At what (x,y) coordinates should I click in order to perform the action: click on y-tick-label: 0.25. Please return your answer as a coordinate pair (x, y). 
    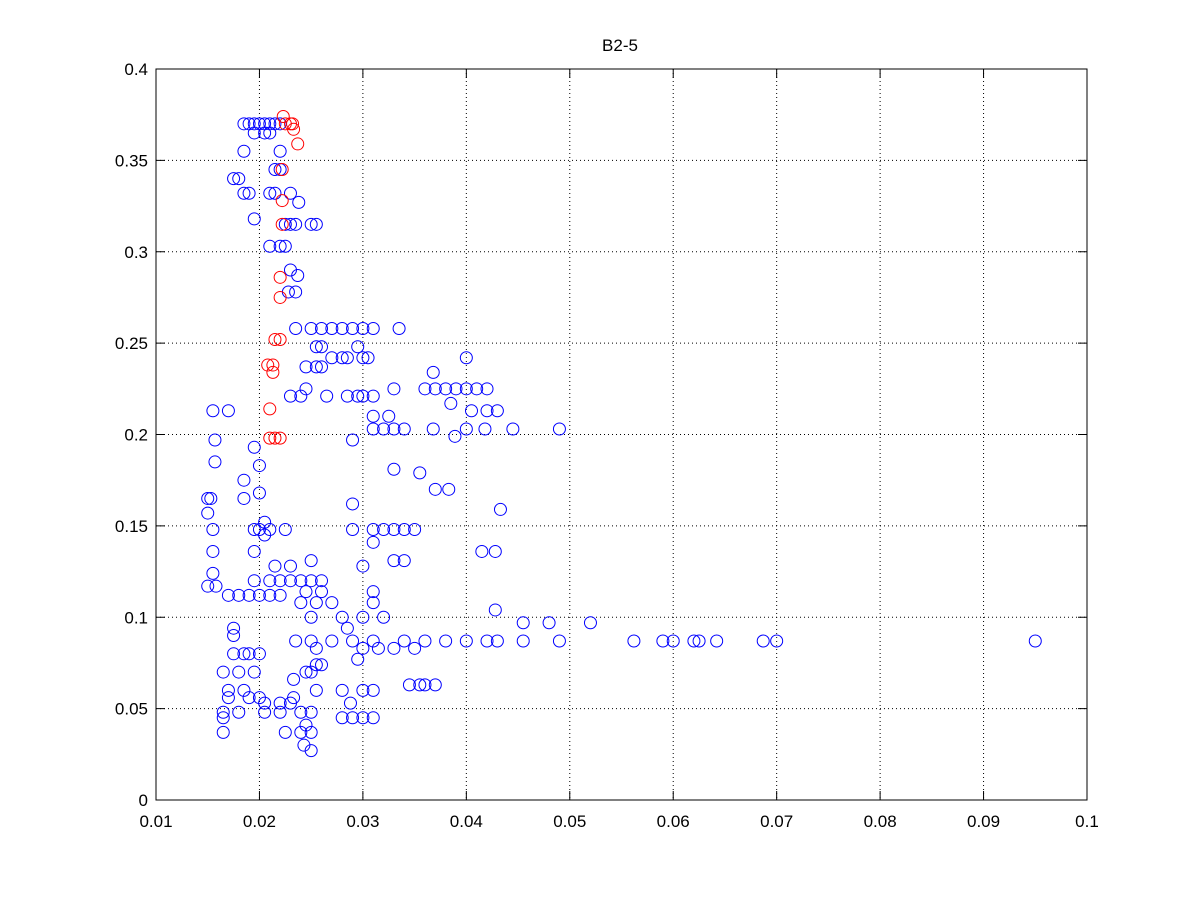
    Looking at the image, I should click on (131, 343).